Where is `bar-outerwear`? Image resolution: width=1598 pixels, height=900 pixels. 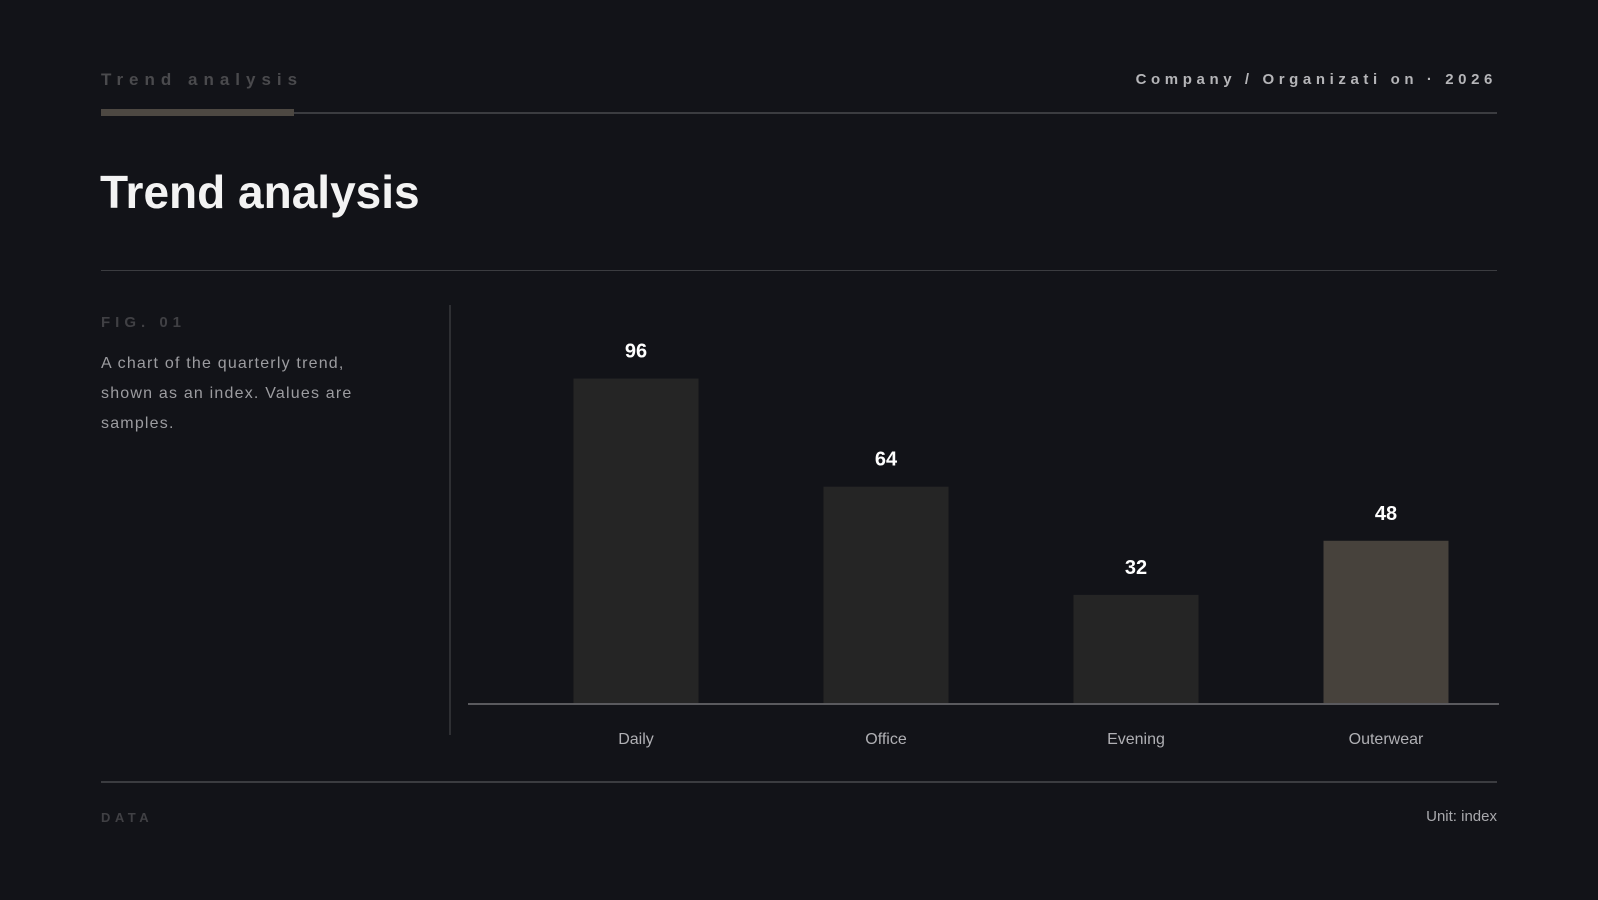 bar-outerwear is located at coordinates (1386, 621).